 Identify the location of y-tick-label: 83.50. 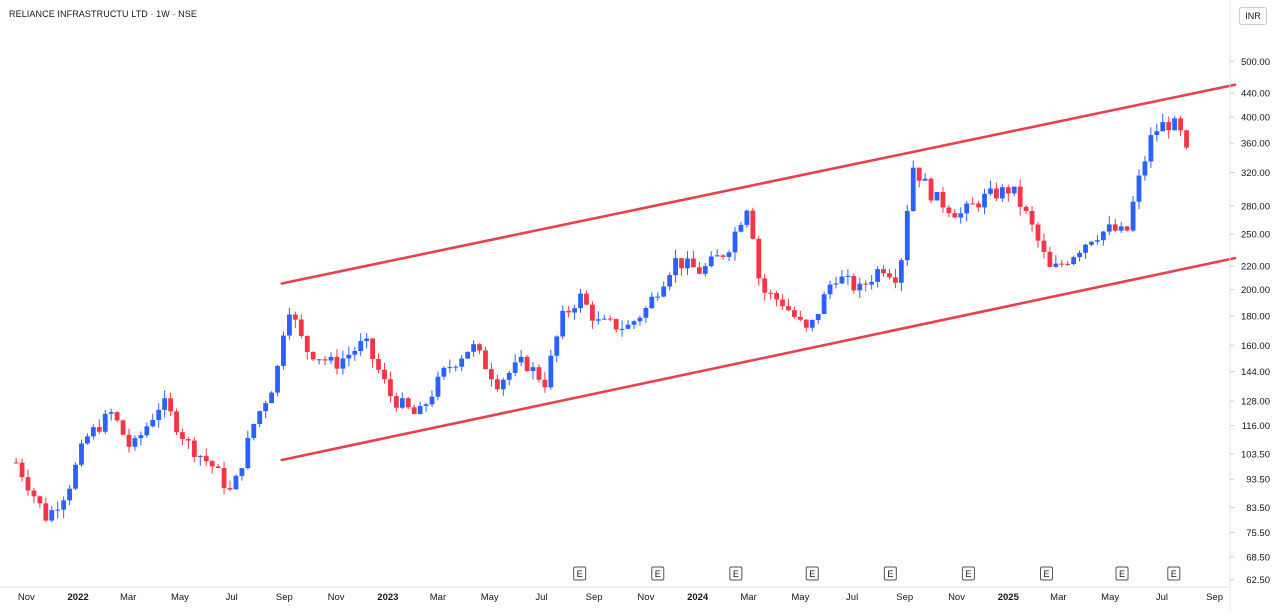
(1258, 508).